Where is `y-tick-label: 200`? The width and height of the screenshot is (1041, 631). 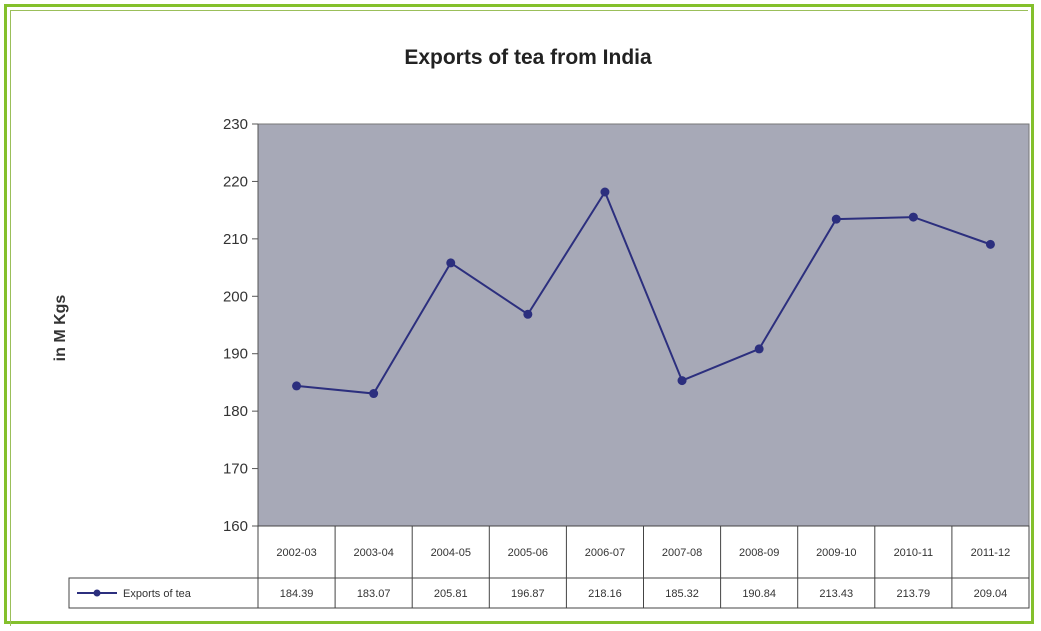
y-tick-label: 200 is located at coordinates (235, 296).